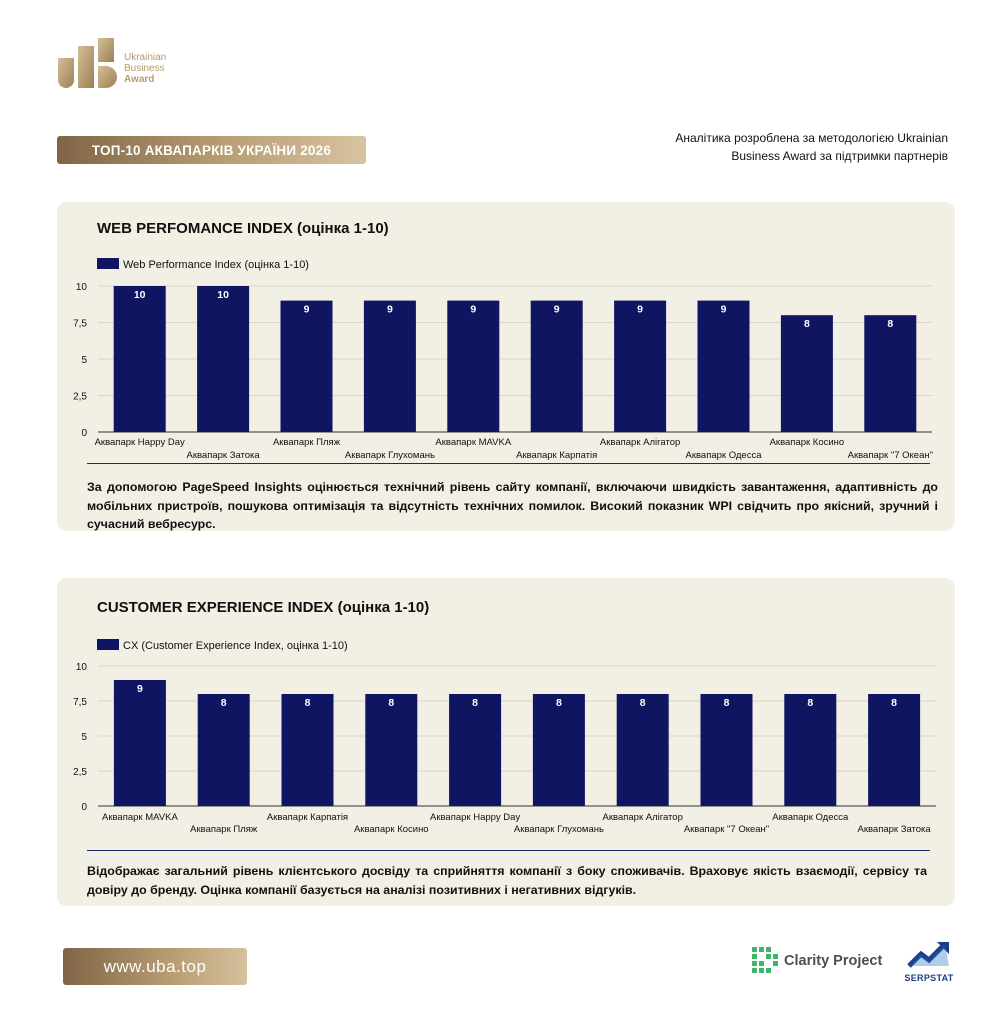 The image size is (1004, 1024). I want to click on cx-divider, so click(508, 850).